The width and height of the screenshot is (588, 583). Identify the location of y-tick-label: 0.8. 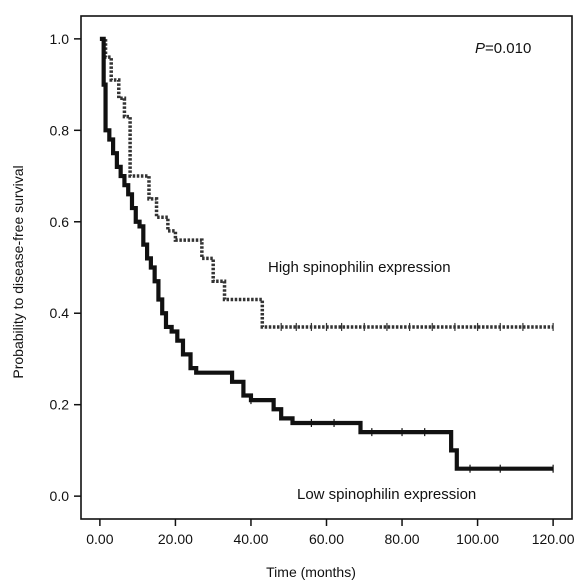
(60, 130).